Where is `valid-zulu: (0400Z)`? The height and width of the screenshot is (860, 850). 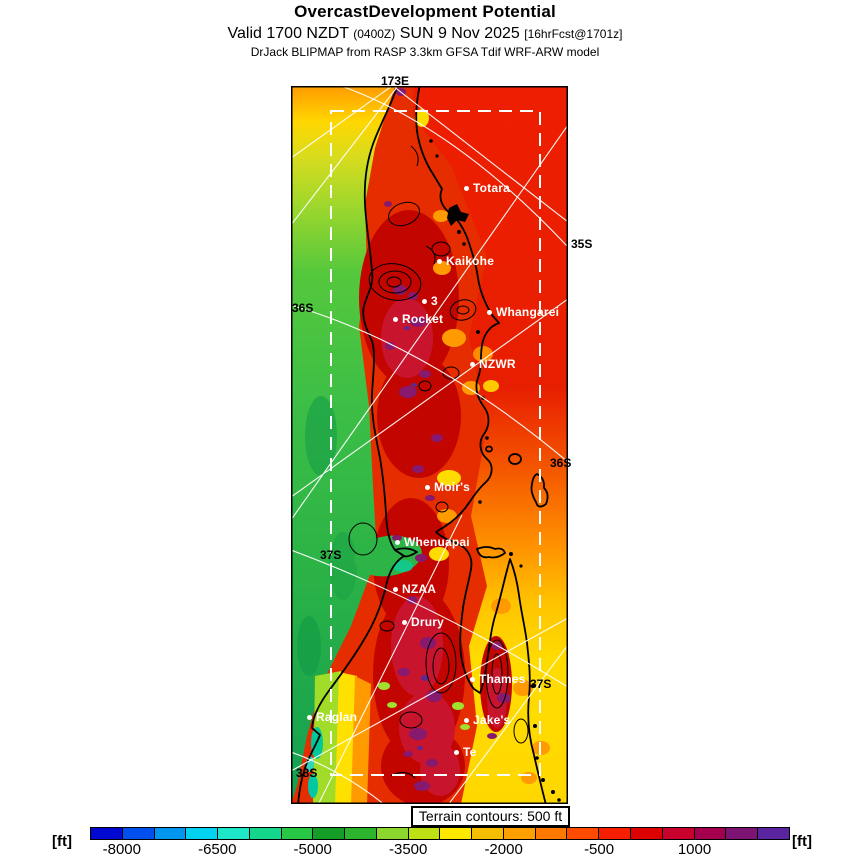
valid-zulu: (0400Z) is located at coordinates (374, 33).